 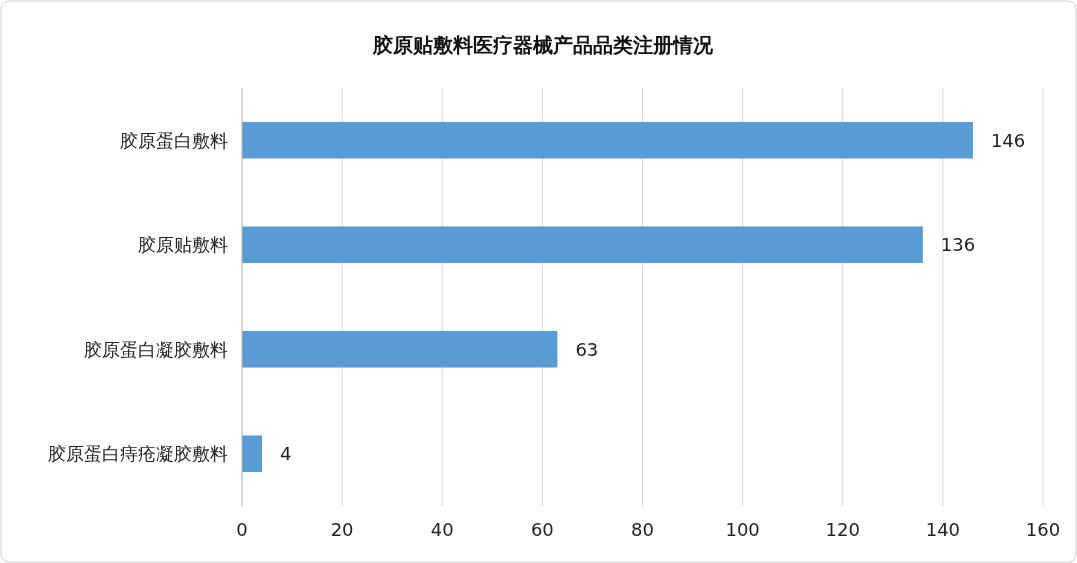 I want to click on data-label: 136, so click(x=958, y=245).